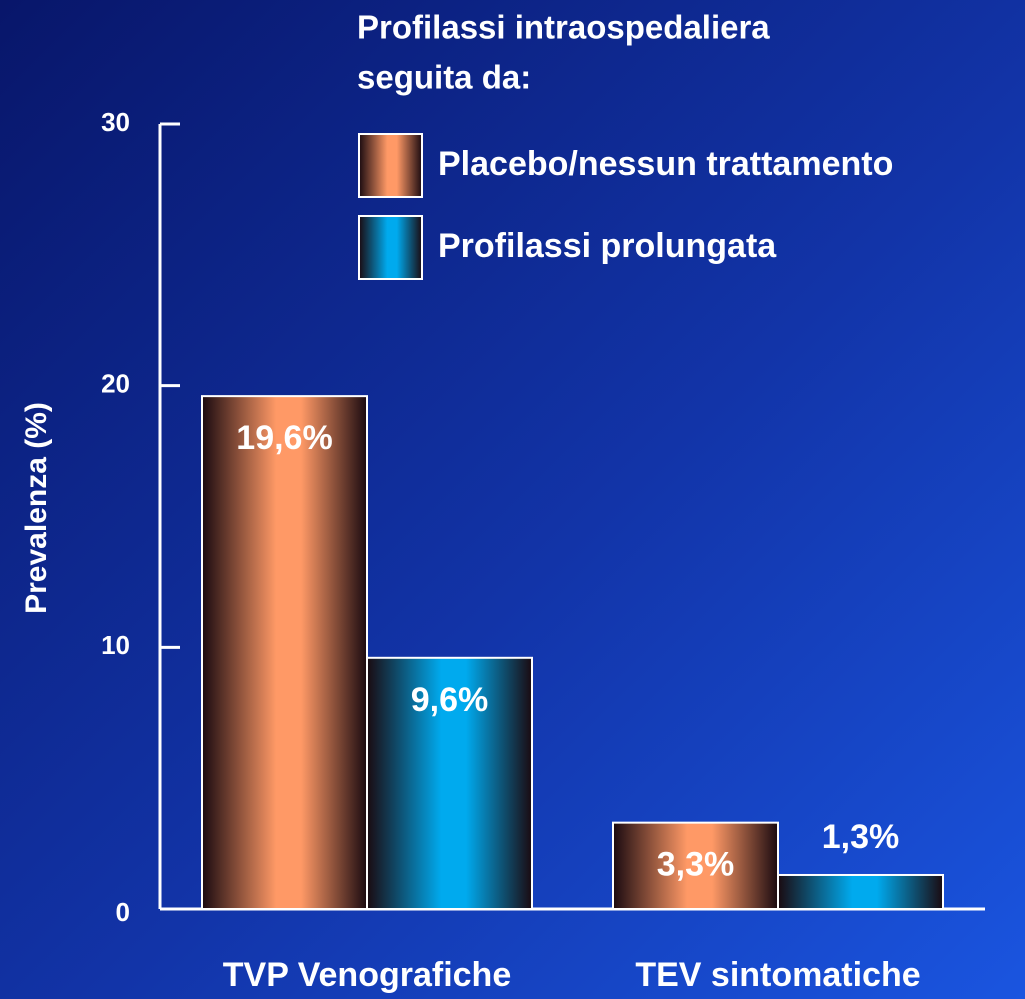 Image resolution: width=1025 pixels, height=999 pixels. Describe the element at coordinates (665, 164) in the screenshot. I see `legend-label: Placebo/nessun trattamento` at that location.